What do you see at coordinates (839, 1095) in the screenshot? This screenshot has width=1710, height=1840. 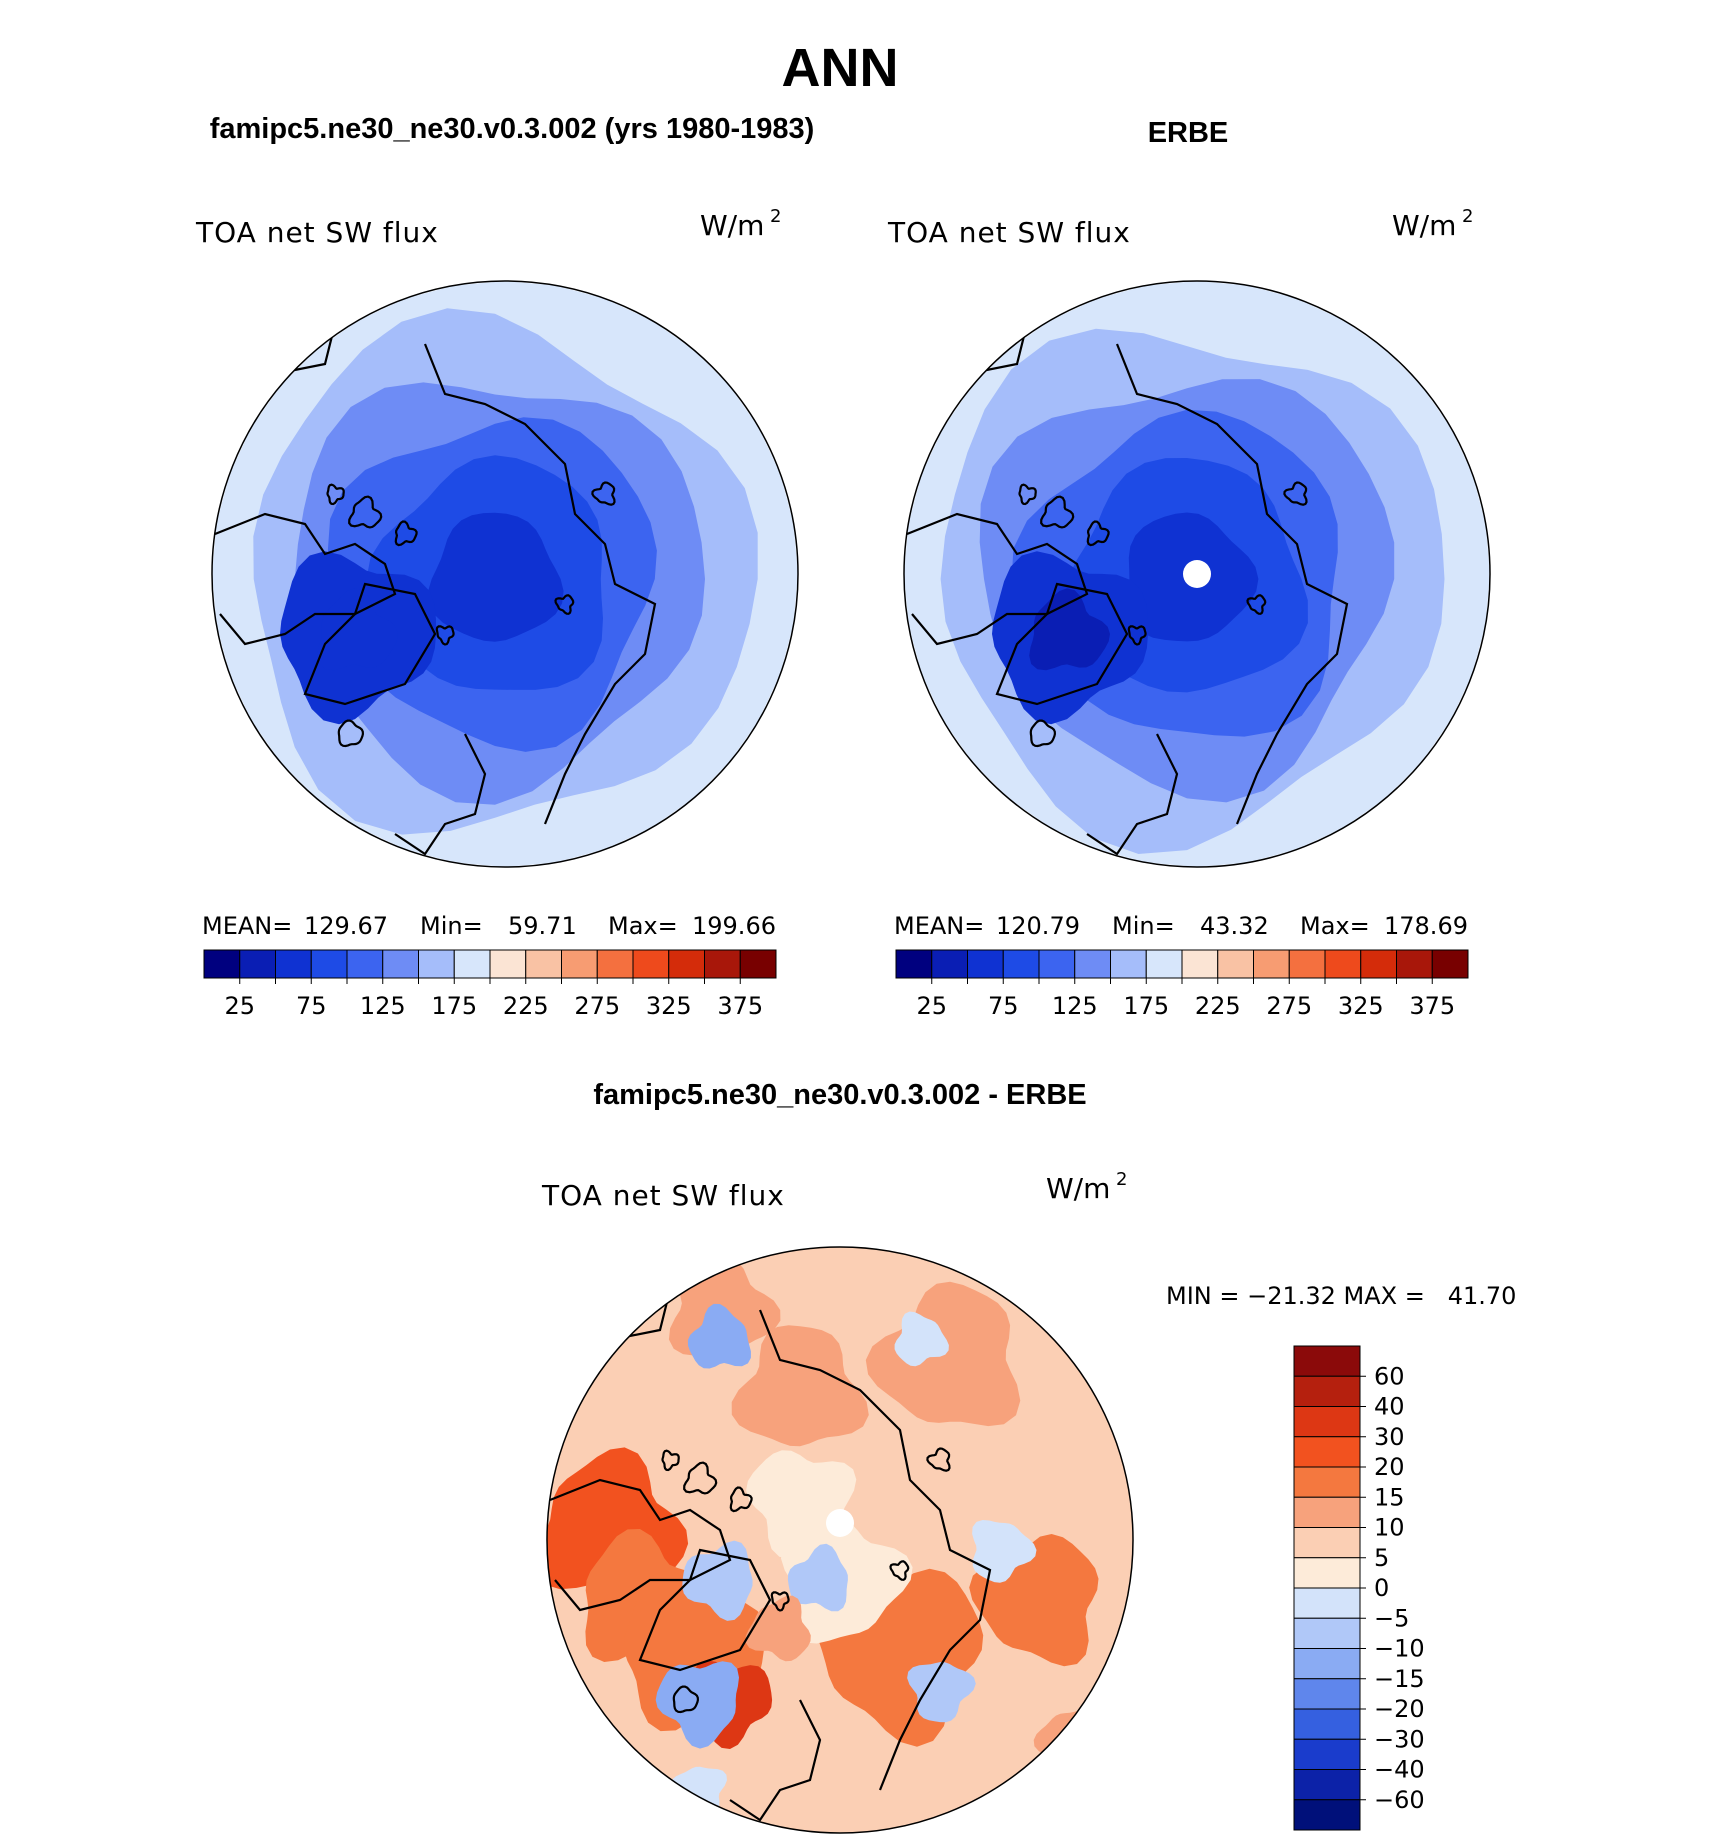 I see `diff-panel-title: famipc5.ne30_ne30.v0.3.002 - ERBE` at bounding box center [839, 1095].